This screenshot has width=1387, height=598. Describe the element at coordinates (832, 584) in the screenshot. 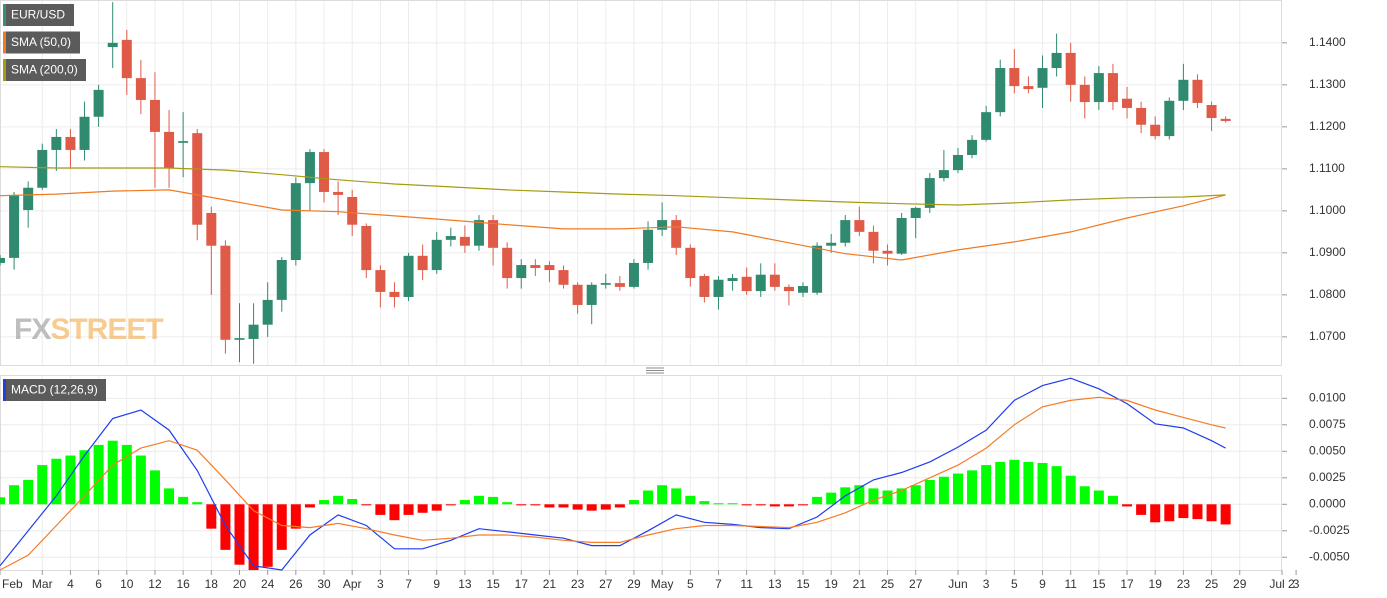

I see `x-tick-label: 19` at that location.